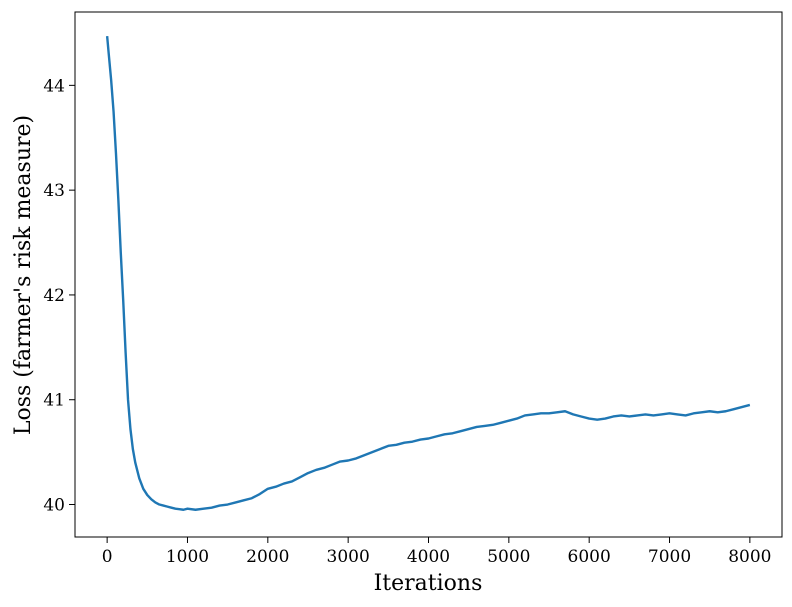 This screenshot has width=792, height=607. I want to click on x-axis-label: Iterations, so click(428, 583).